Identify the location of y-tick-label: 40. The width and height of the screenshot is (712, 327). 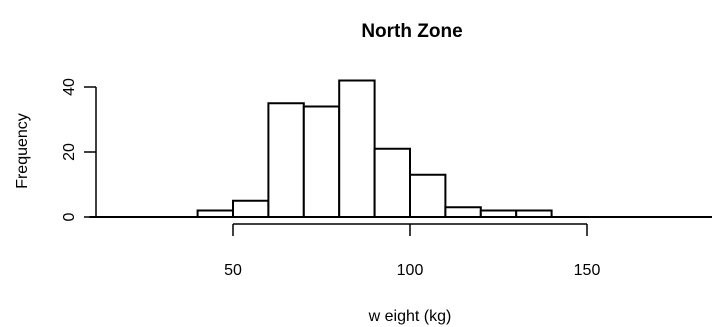
(69, 87).